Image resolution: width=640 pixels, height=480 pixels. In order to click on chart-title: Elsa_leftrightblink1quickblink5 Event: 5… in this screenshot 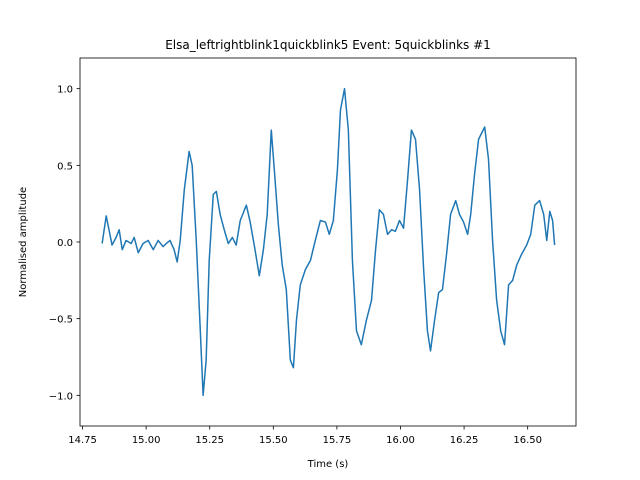, I will do `click(328, 45)`.